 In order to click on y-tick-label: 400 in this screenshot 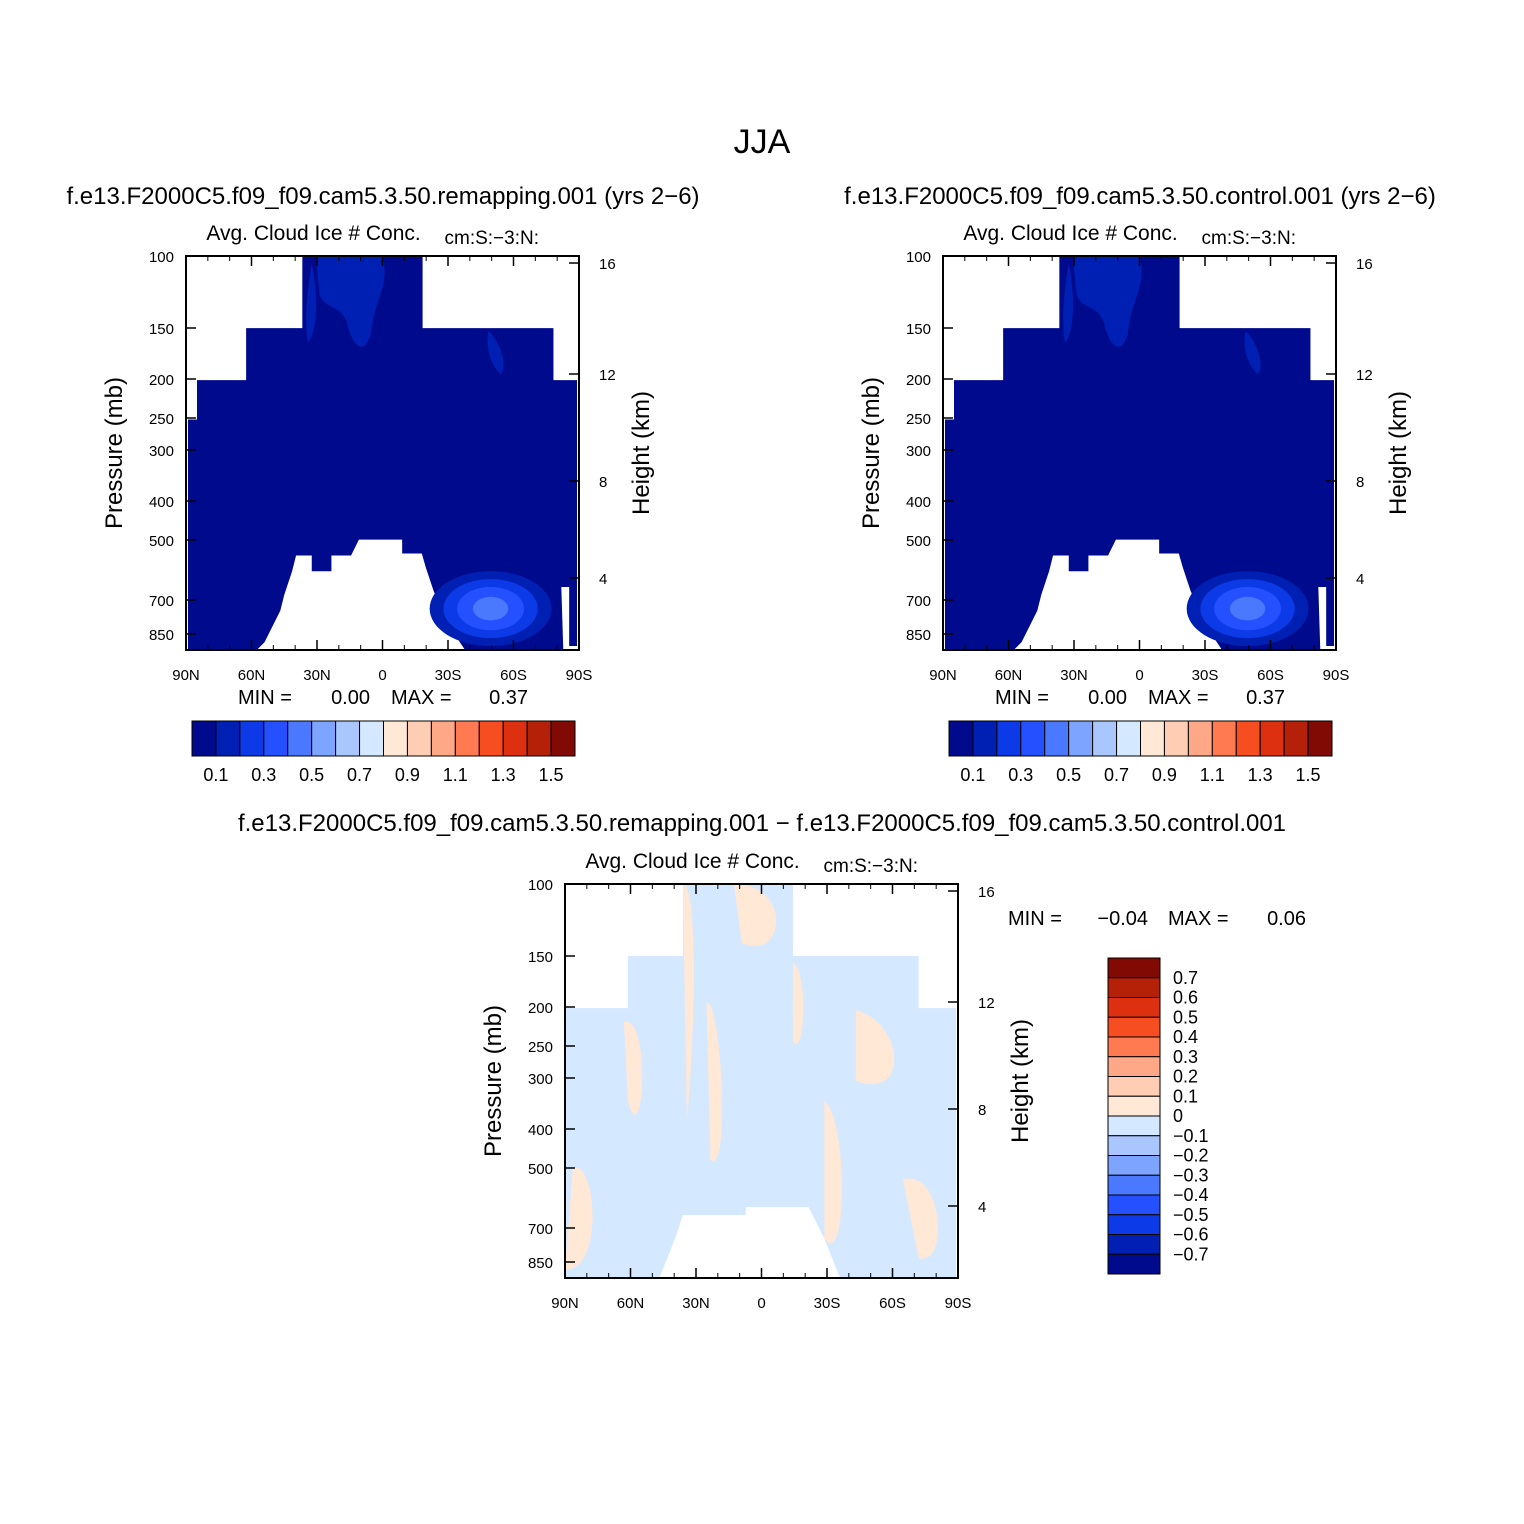, I will do `click(540, 1130)`.